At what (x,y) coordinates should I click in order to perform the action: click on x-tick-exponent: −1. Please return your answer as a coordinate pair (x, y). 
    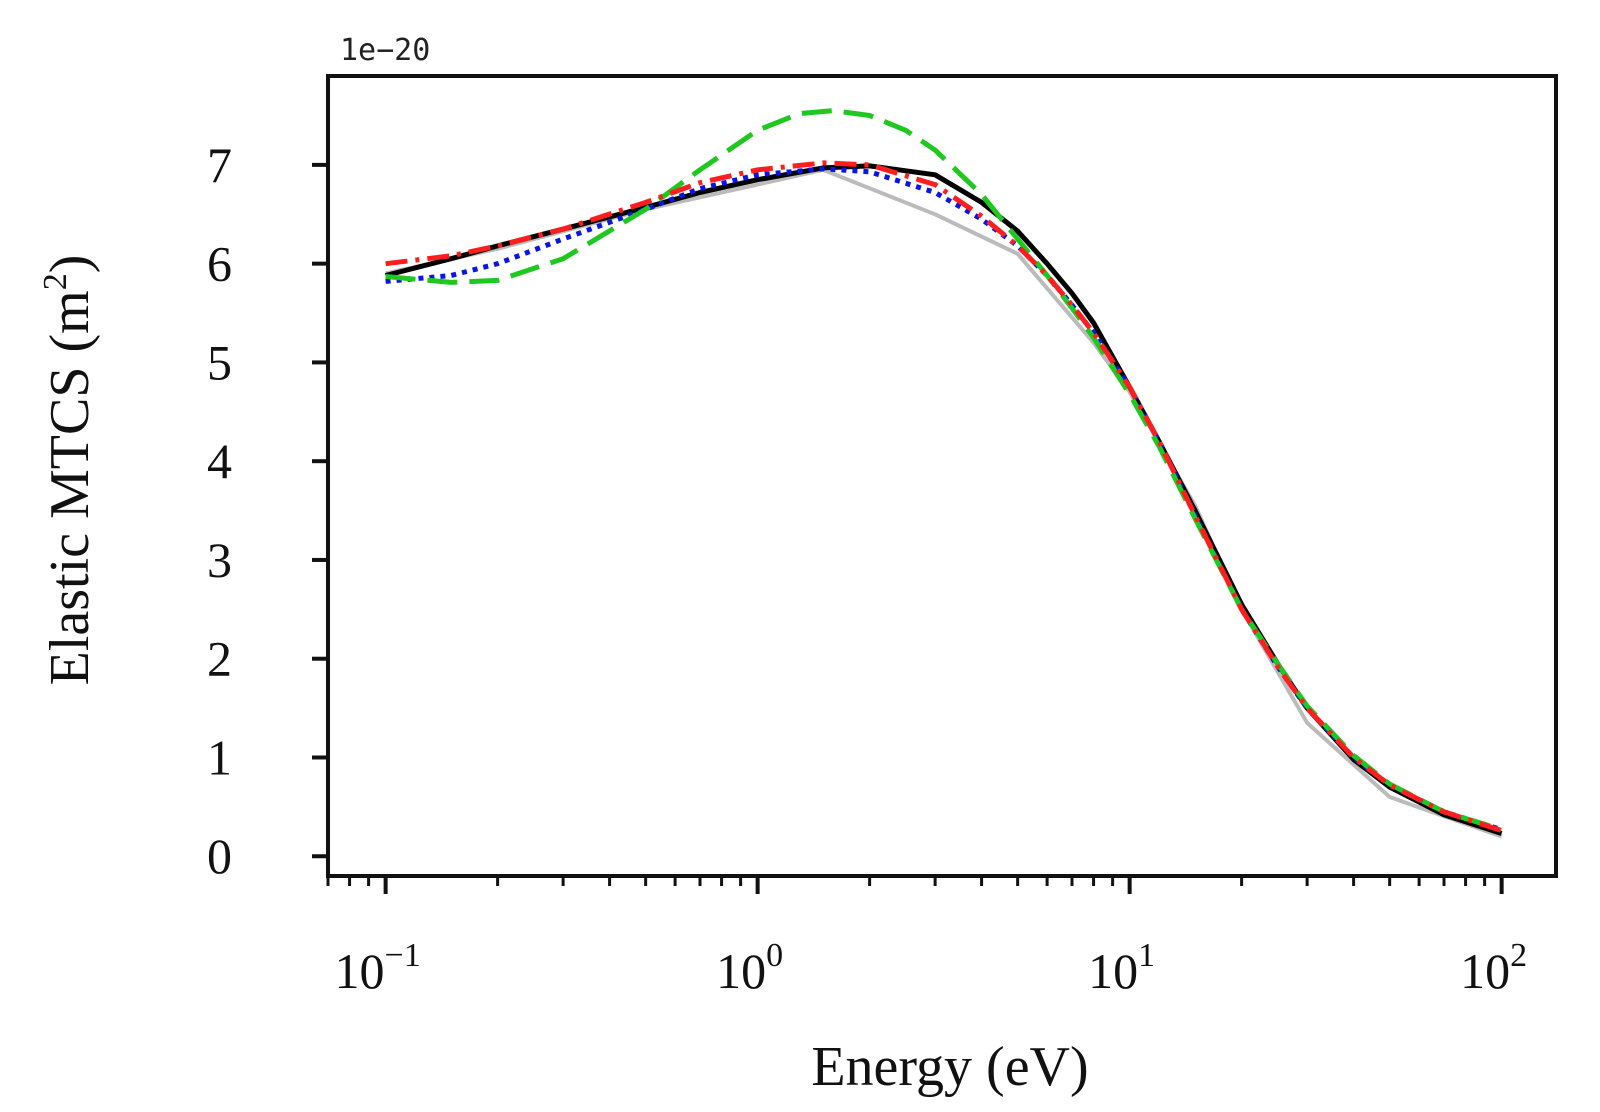
    Looking at the image, I should click on (403, 955).